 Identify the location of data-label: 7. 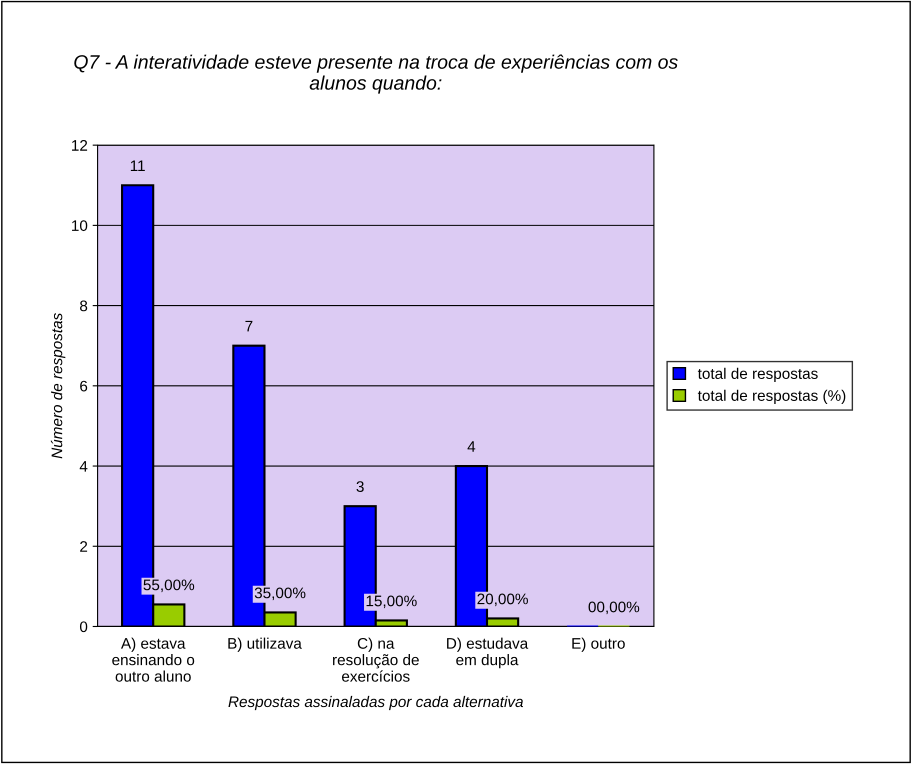
(248, 326).